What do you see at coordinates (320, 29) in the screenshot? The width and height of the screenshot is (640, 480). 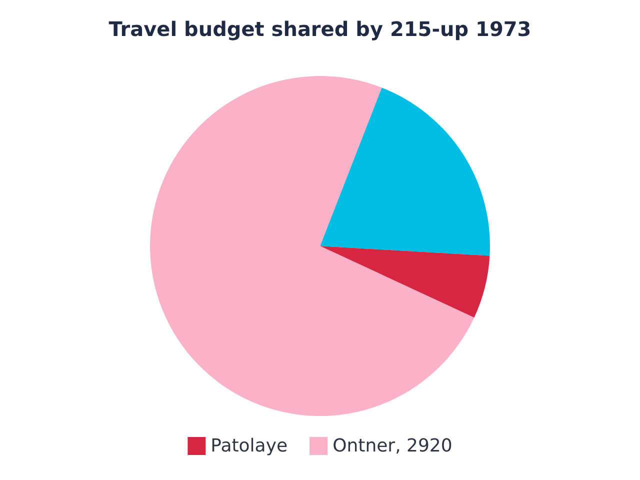 I see `chart-title: Travel budget shared by 215-up 1973` at bounding box center [320, 29].